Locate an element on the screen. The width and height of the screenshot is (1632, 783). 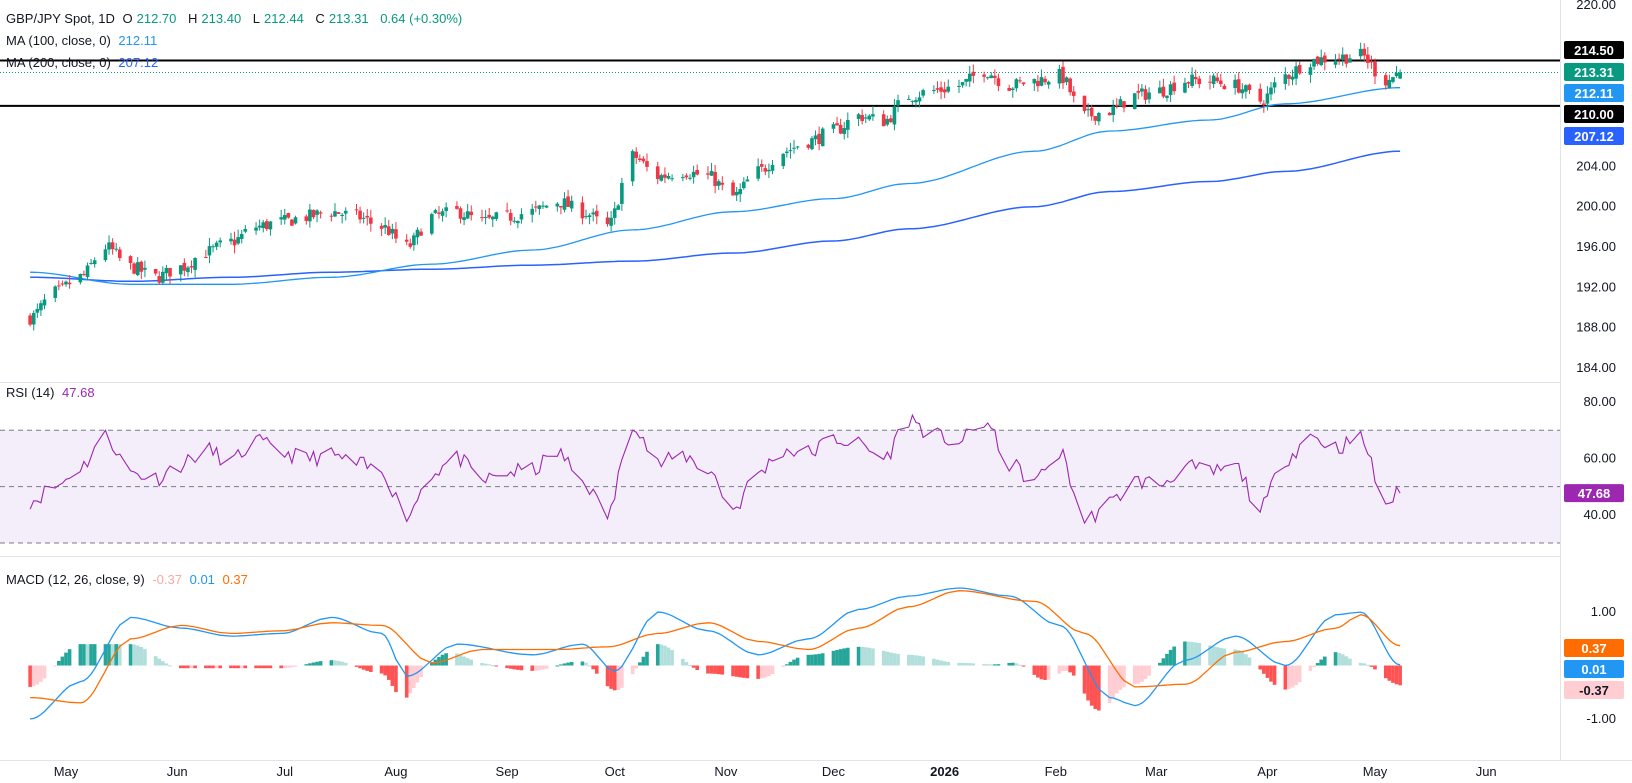
high-number: 213.40 is located at coordinates (221, 18).